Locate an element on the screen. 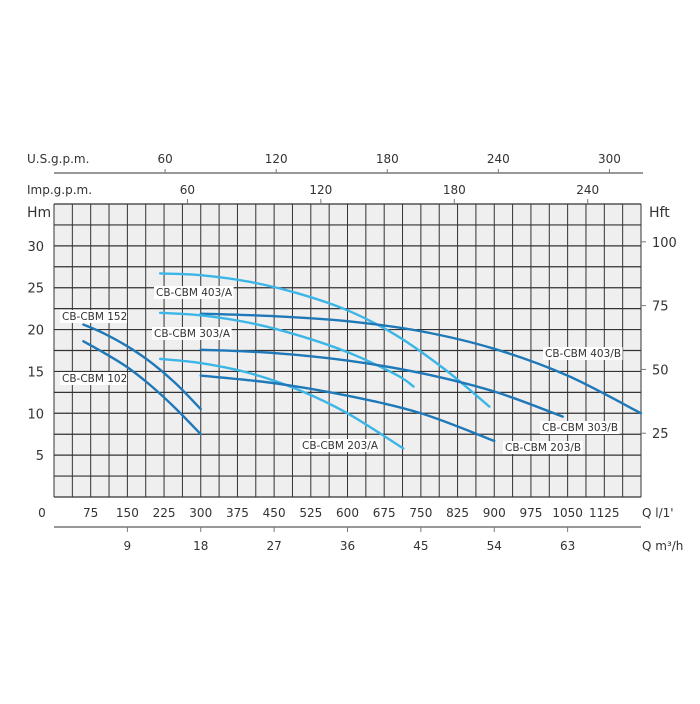  x-tick-label: 75 is located at coordinates (90, 513).